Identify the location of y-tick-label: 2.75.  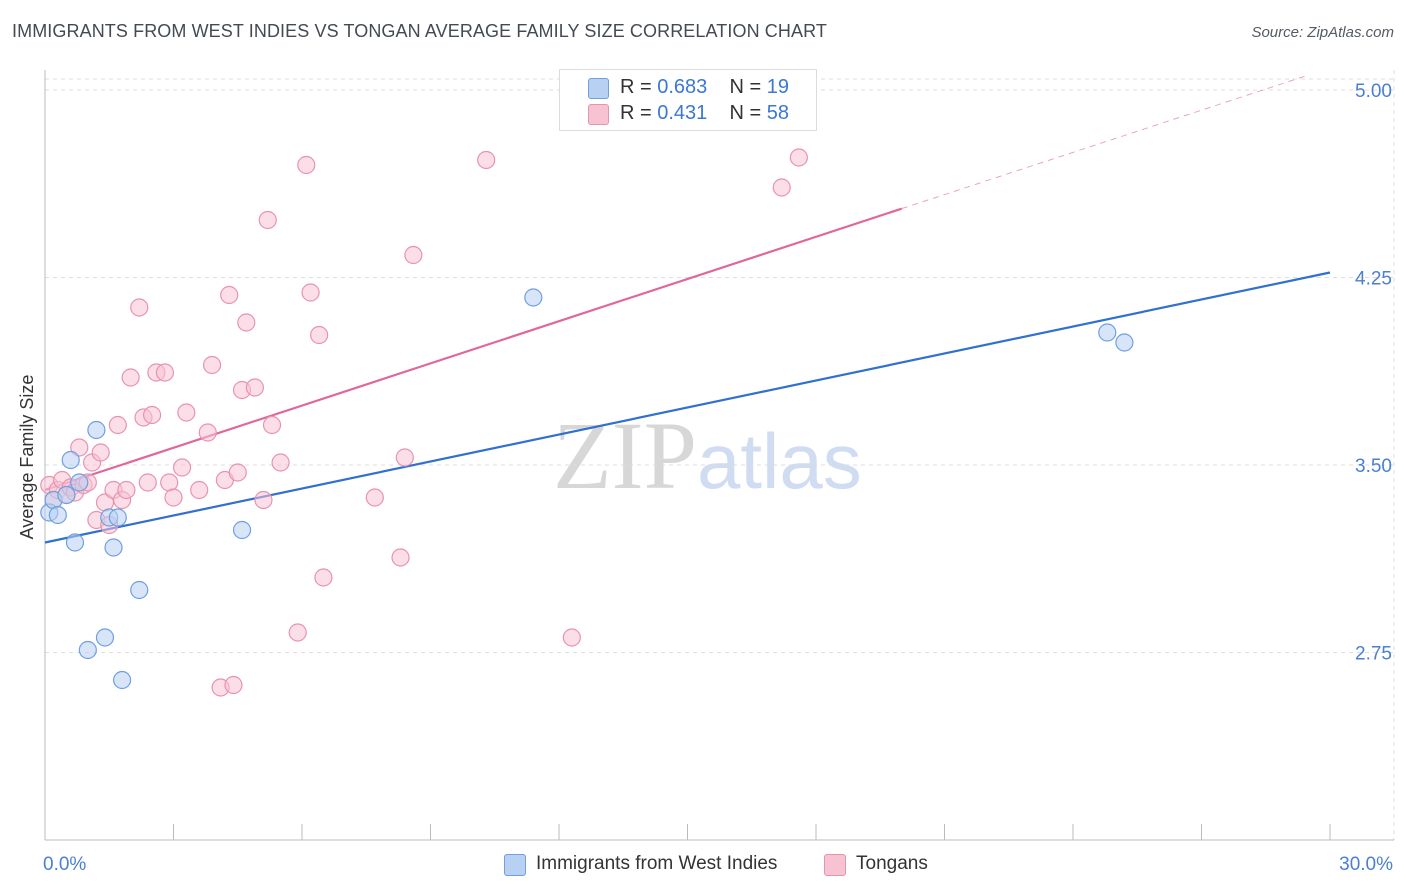
(1373, 654).